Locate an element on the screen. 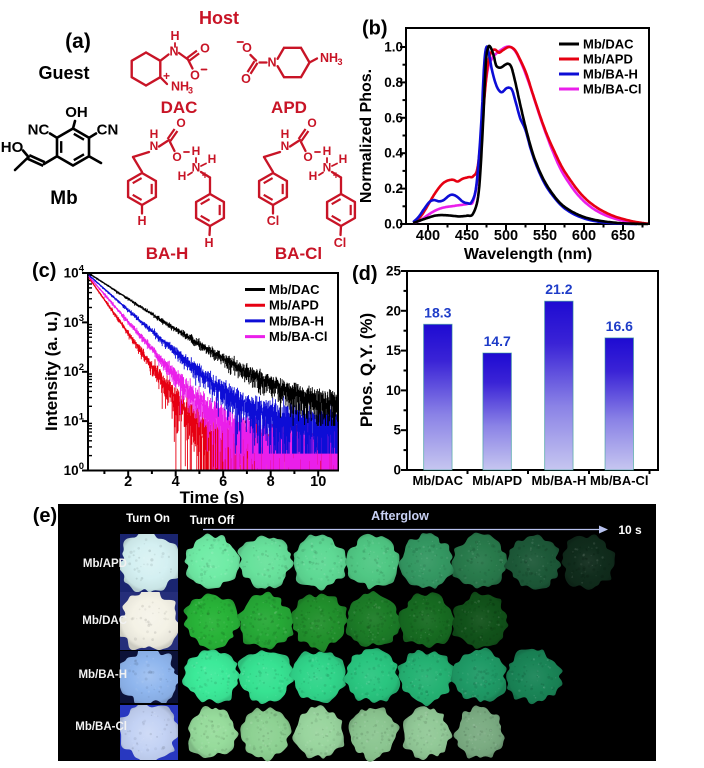  svg-text: 0.8 is located at coordinates (393, 82).